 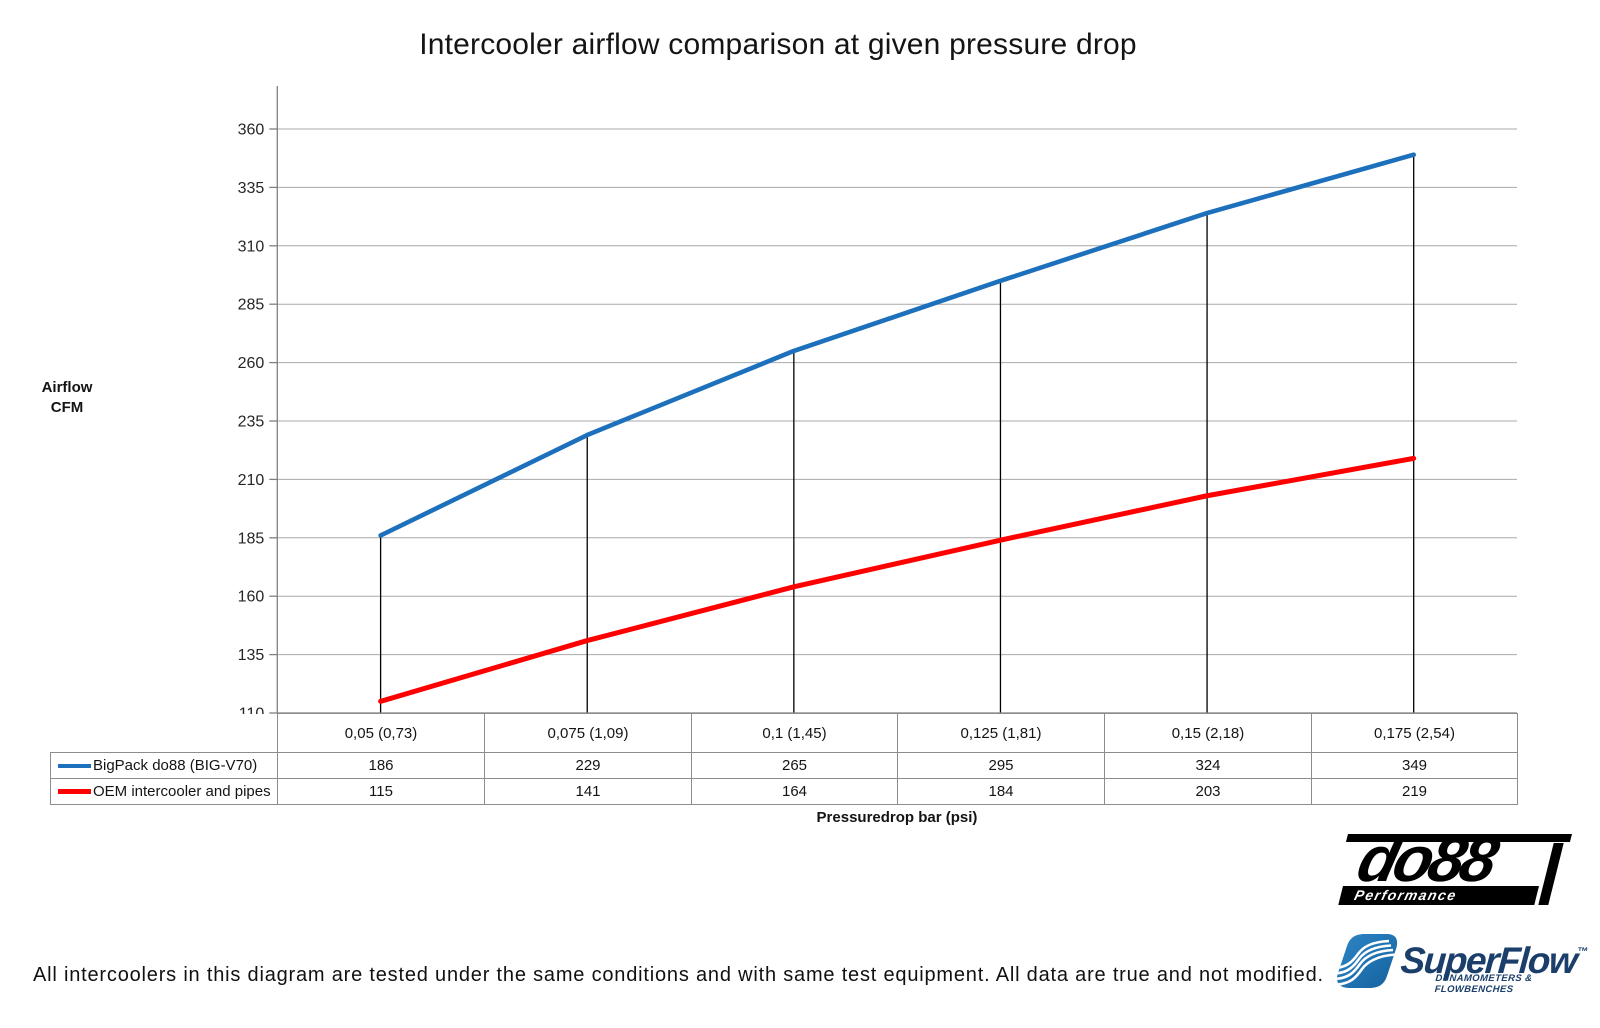 What do you see at coordinates (1426, 859) in the screenshot?
I see `do88-logo-wordmark: do88` at bounding box center [1426, 859].